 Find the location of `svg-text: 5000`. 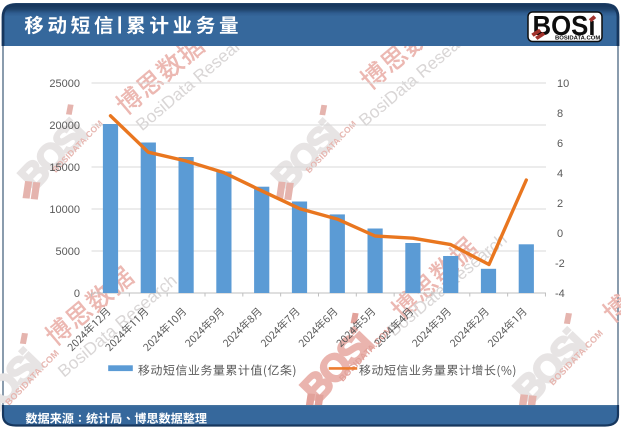

svg-text: 5000 is located at coordinates (68, 252).